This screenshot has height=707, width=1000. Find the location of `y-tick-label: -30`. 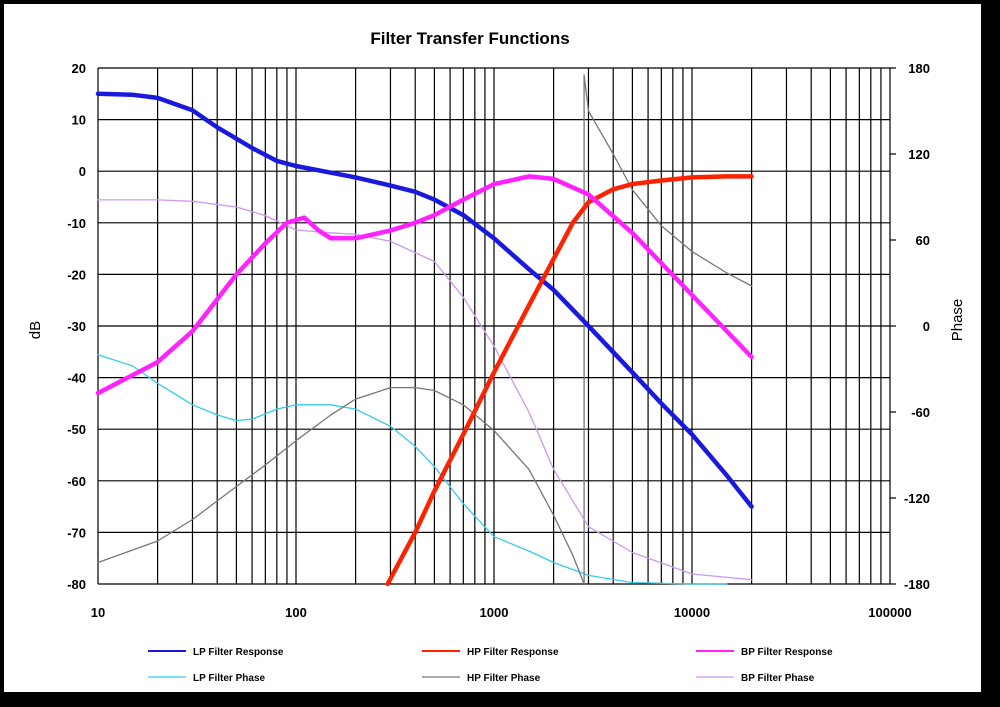

y-tick-label: -30 is located at coordinates (76, 326).